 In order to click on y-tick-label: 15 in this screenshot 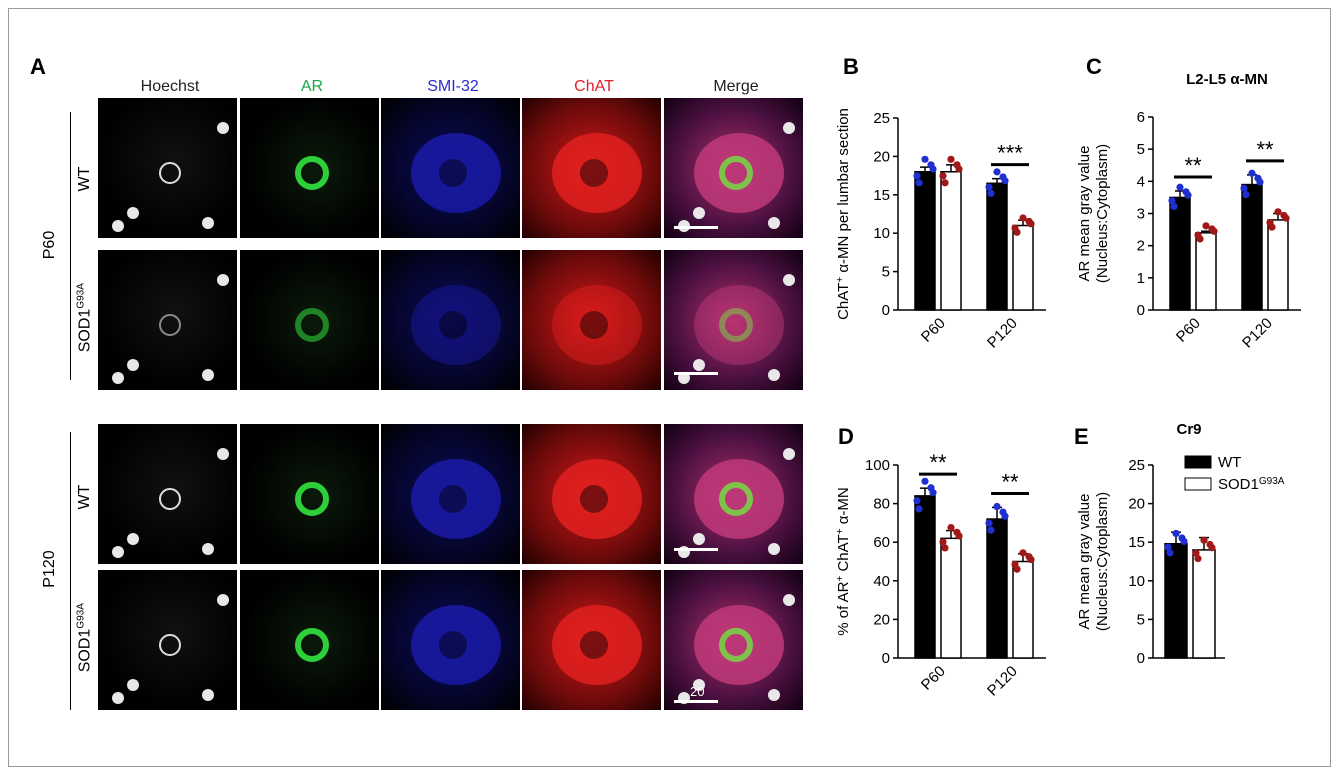, I will do `click(881, 195)`.